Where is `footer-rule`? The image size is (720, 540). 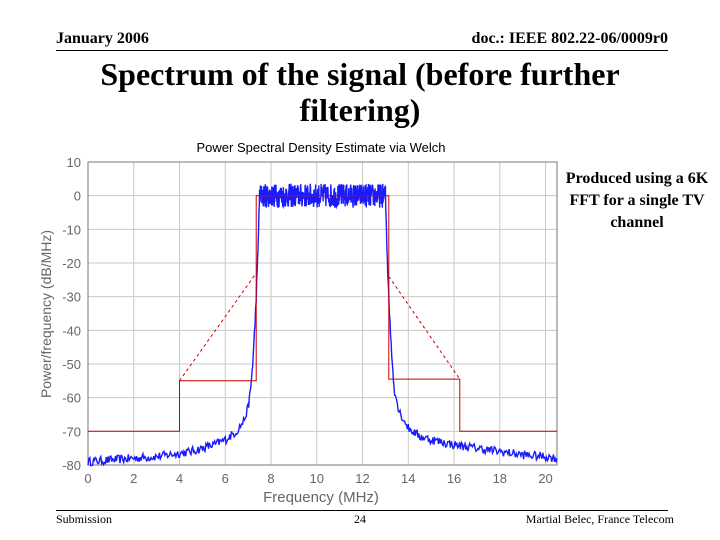 footer-rule is located at coordinates (362, 510).